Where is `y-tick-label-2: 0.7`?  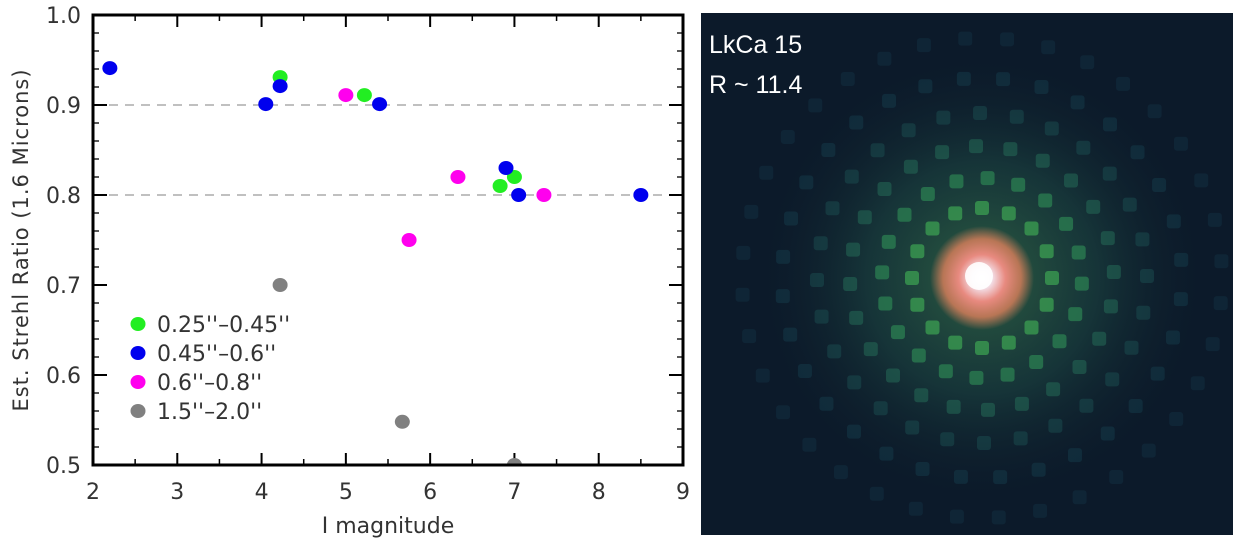
y-tick-label-2: 0.7 is located at coordinates (63, 286).